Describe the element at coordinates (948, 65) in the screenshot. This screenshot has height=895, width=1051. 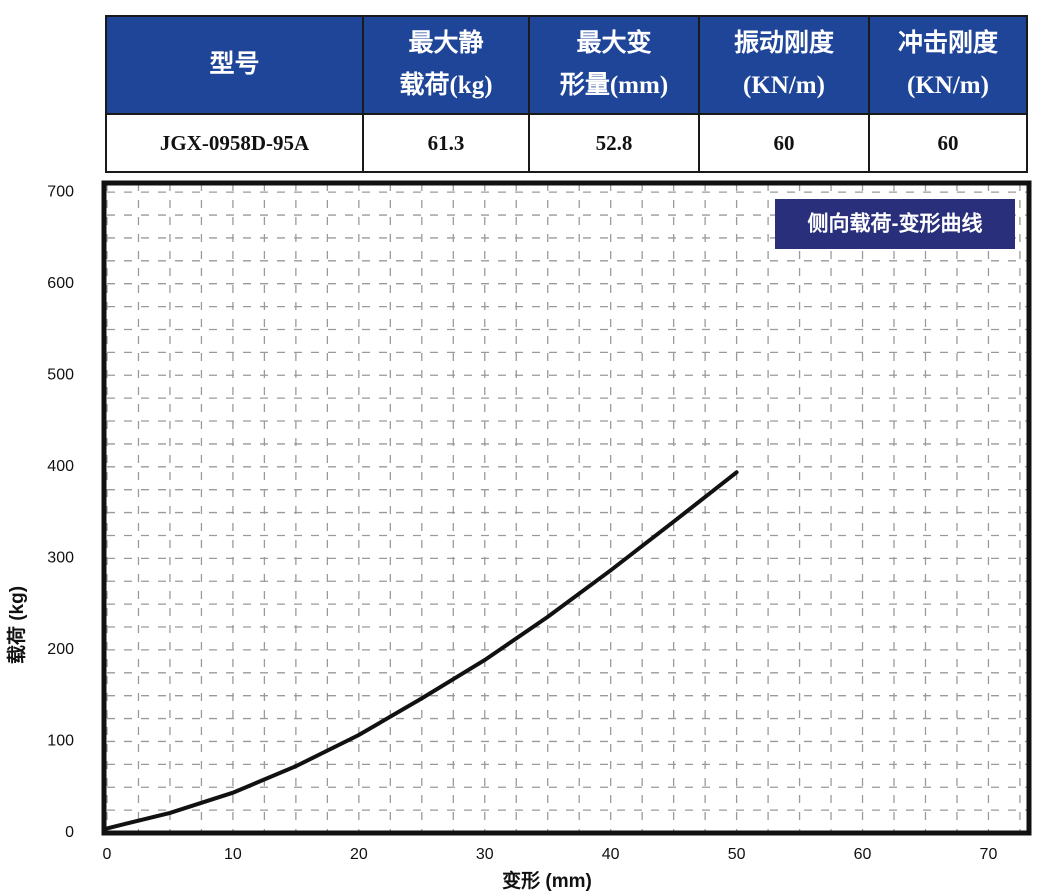
I see `header-cell: 冲击刚度 (KN/m)` at that location.